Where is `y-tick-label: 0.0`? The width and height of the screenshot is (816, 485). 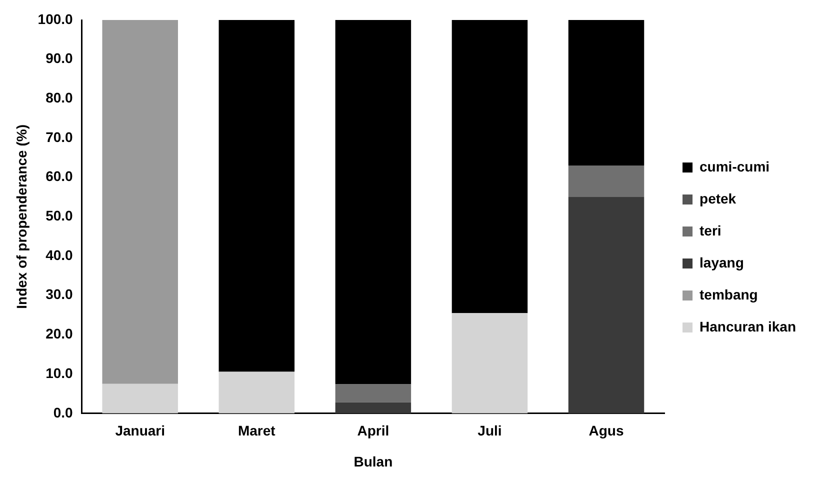 y-tick-label: 0.0 is located at coordinates (63, 412).